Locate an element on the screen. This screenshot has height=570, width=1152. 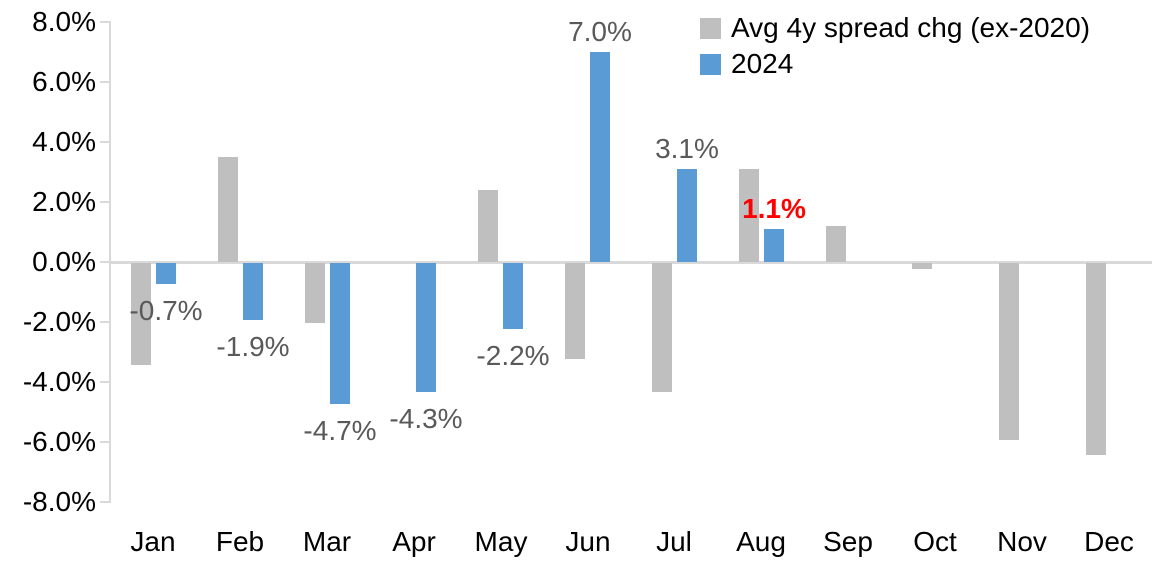
x-axis-label-aug: Aug is located at coordinates (761, 541).